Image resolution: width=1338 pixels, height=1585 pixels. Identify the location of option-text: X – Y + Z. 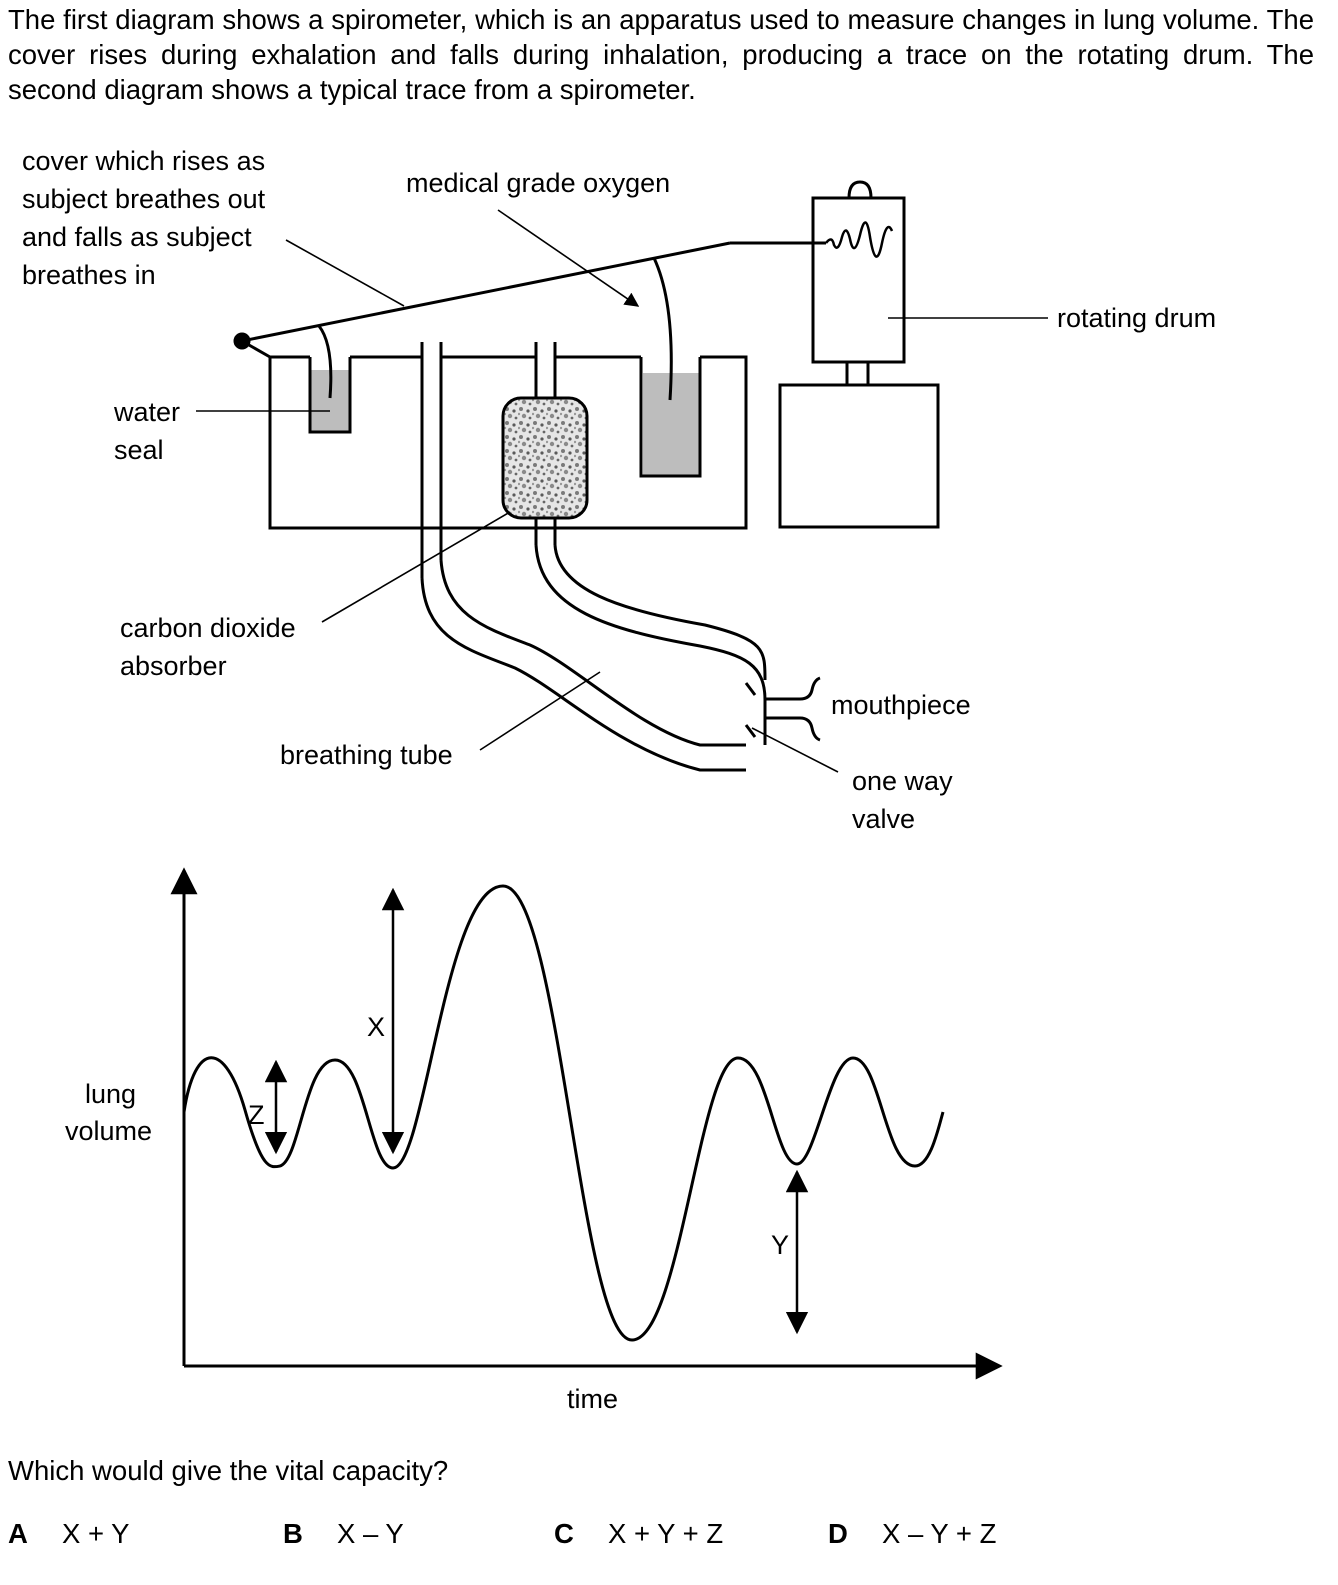
(939, 1533).